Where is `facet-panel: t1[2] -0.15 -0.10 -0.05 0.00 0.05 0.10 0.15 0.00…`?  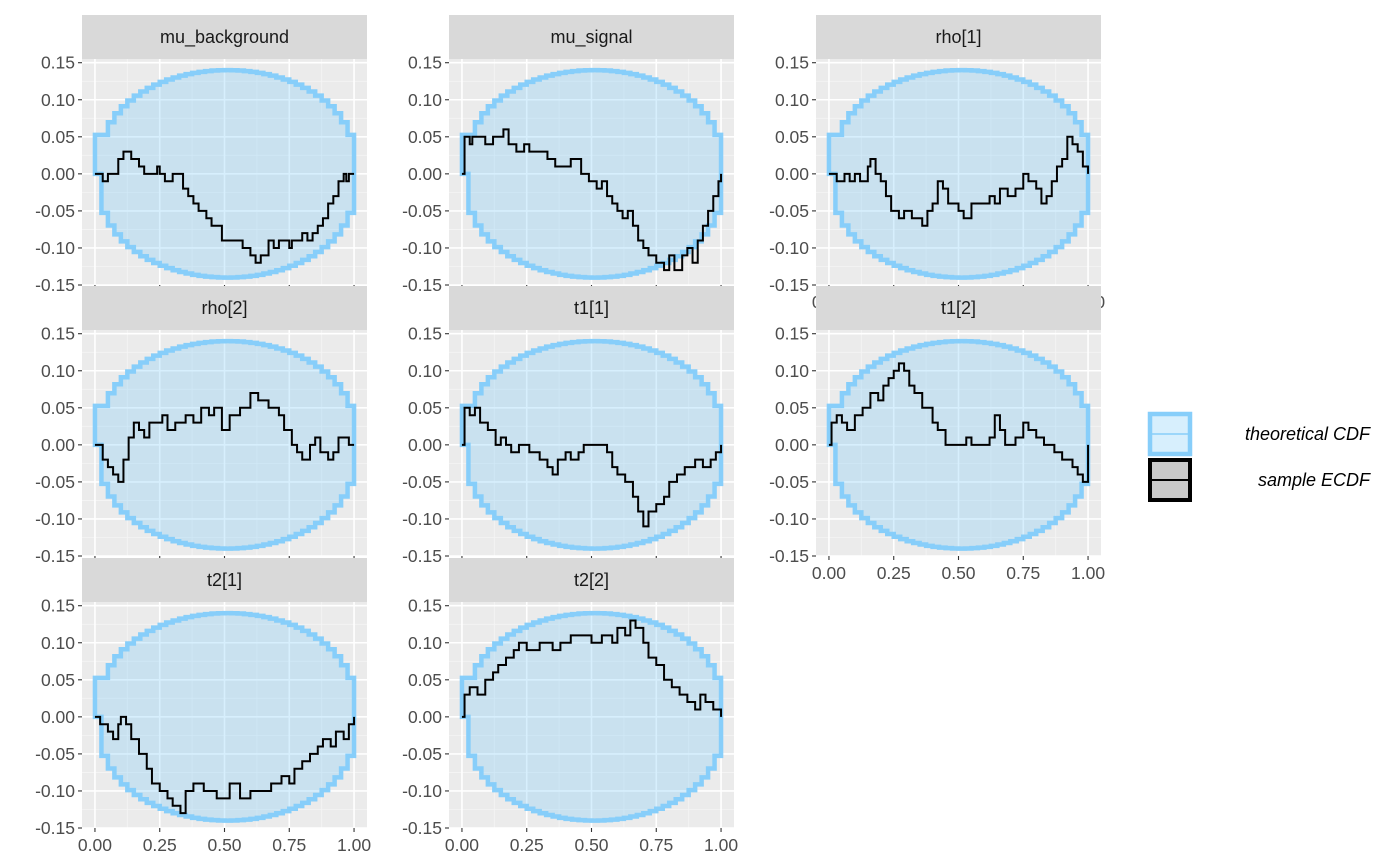
facet-panel: t1[2] -0.15 -0.10 -0.05 0.00 0.05 0.10 0.15 0.00… is located at coordinates (937, 434).